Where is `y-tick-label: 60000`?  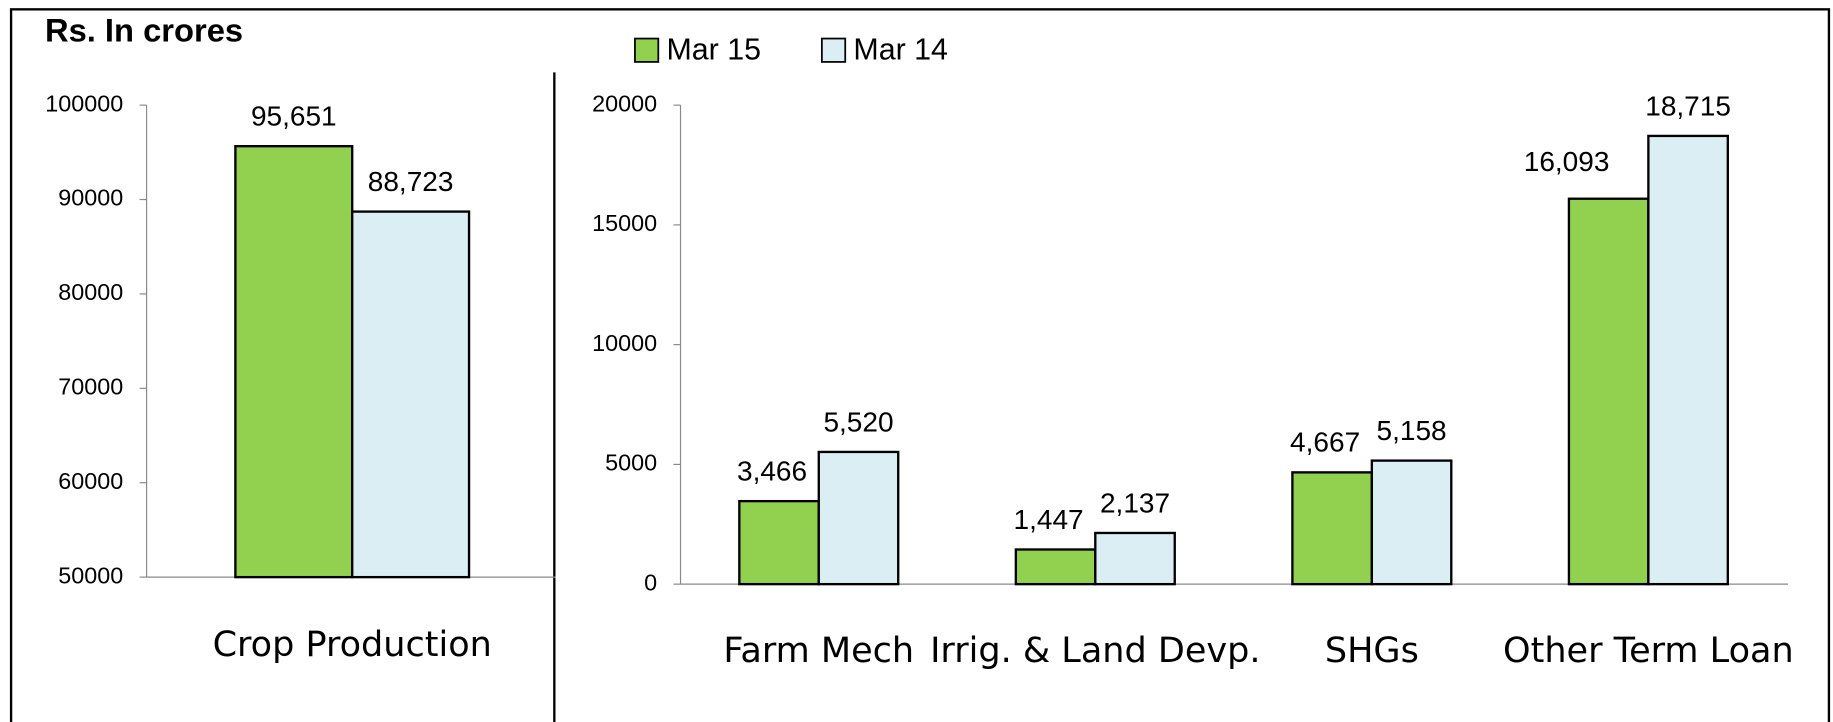
y-tick-label: 60000 is located at coordinates (90, 481).